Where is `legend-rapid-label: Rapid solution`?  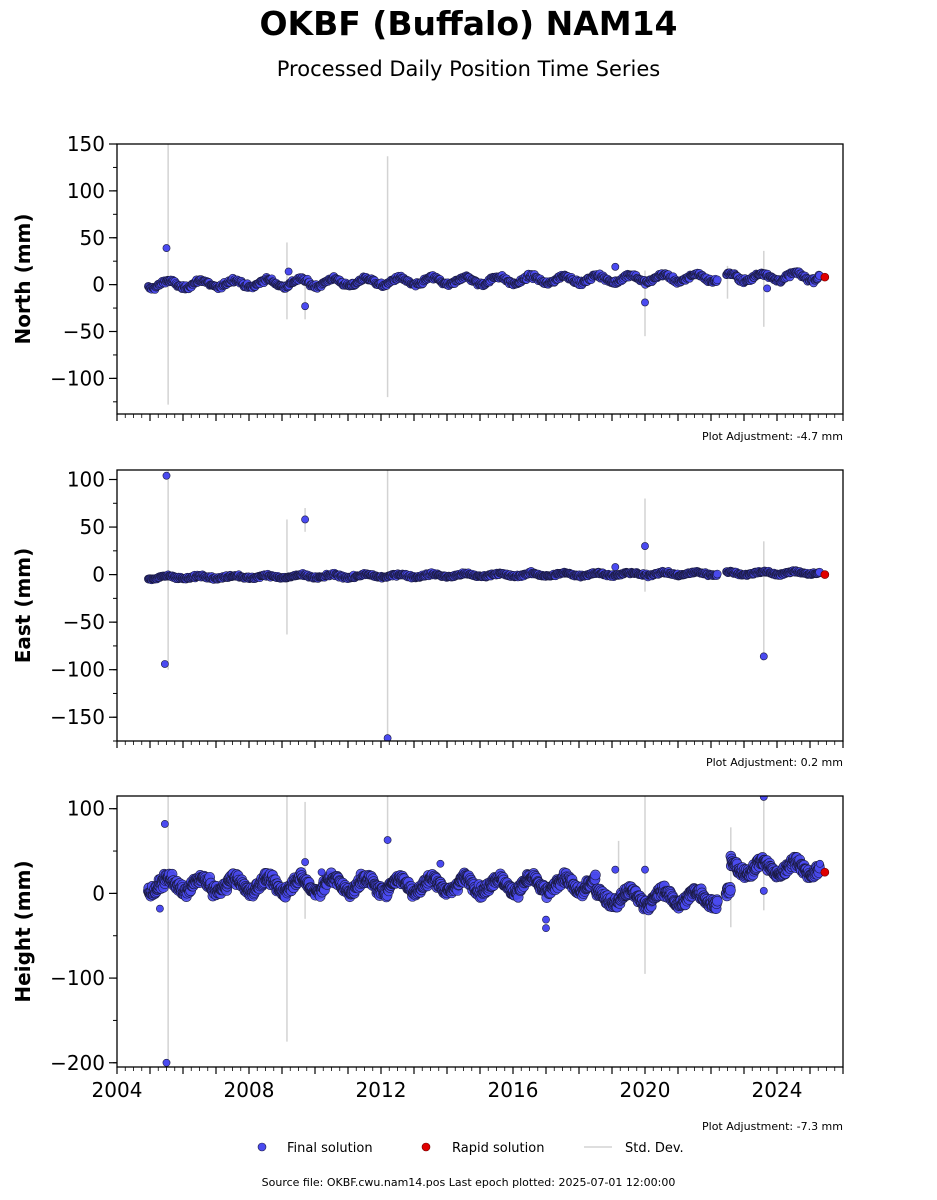 legend-rapid-label: Rapid solution is located at coordinates (498, 1148).